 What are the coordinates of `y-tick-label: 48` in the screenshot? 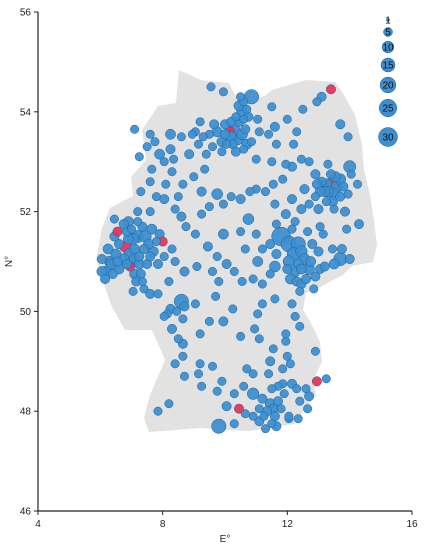 It's located at (26, 412).